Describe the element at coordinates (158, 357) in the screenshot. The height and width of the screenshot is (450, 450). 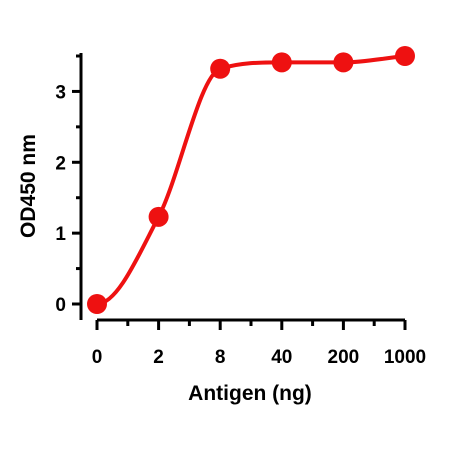
I see `x-tick-label: 2` at that location.